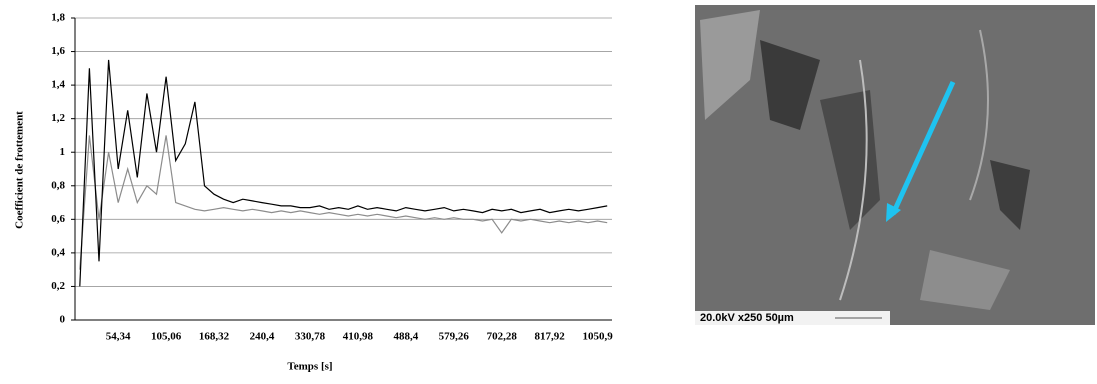 Image resolution: width=1097 pixels, height=384 pixels. What do you see at coordinates (214, 337) in the screenshot?
I see `x-tick-label: 168,32` at bounding box center [214, 337].